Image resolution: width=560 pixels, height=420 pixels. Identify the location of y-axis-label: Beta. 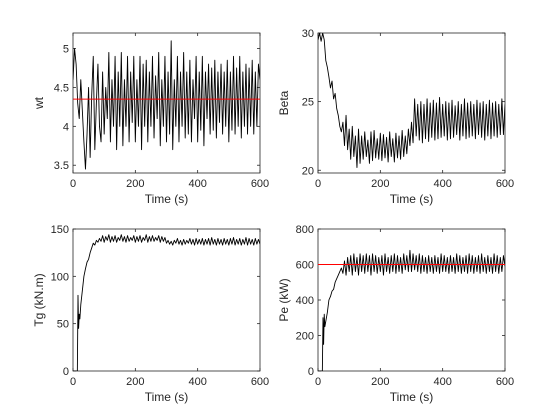
(284, 102).